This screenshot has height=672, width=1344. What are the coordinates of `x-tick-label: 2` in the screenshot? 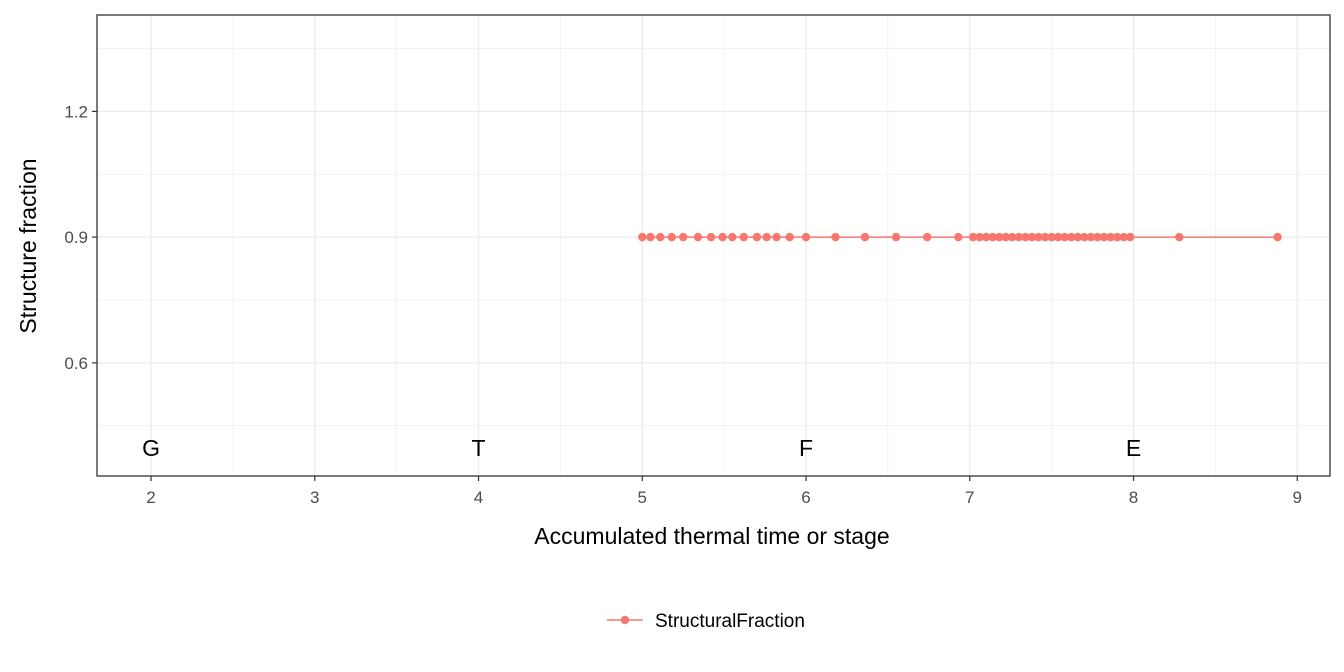 It's located at (150, 497).